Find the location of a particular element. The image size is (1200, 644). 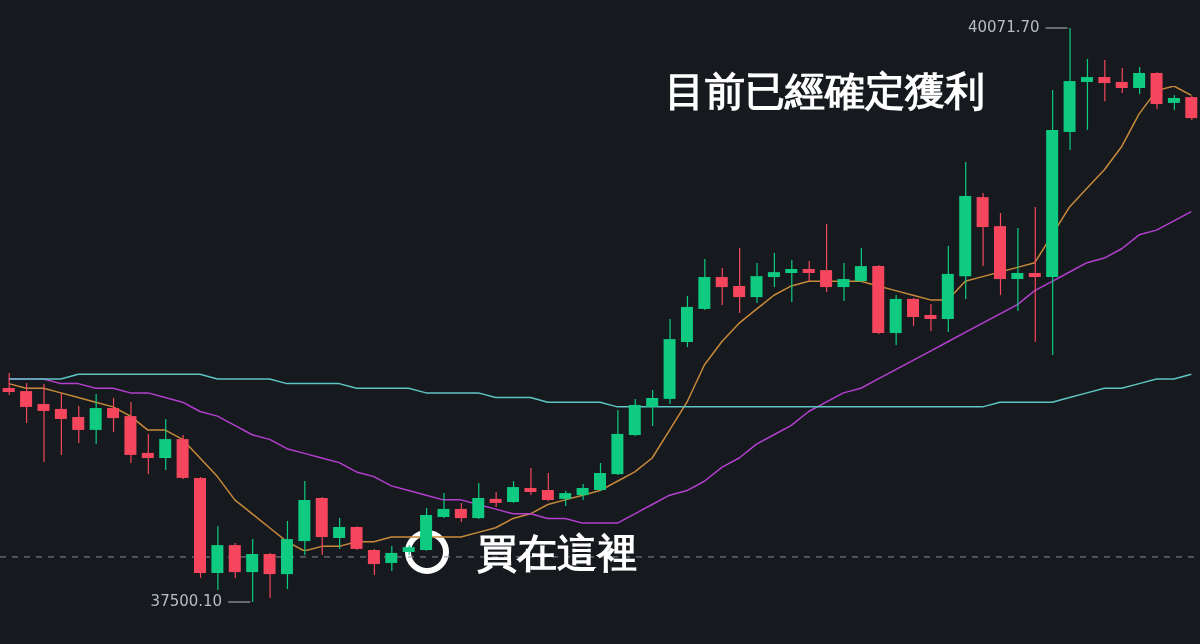

annotation: 目前已經確定獲利 is located at coordinates (825, 91).